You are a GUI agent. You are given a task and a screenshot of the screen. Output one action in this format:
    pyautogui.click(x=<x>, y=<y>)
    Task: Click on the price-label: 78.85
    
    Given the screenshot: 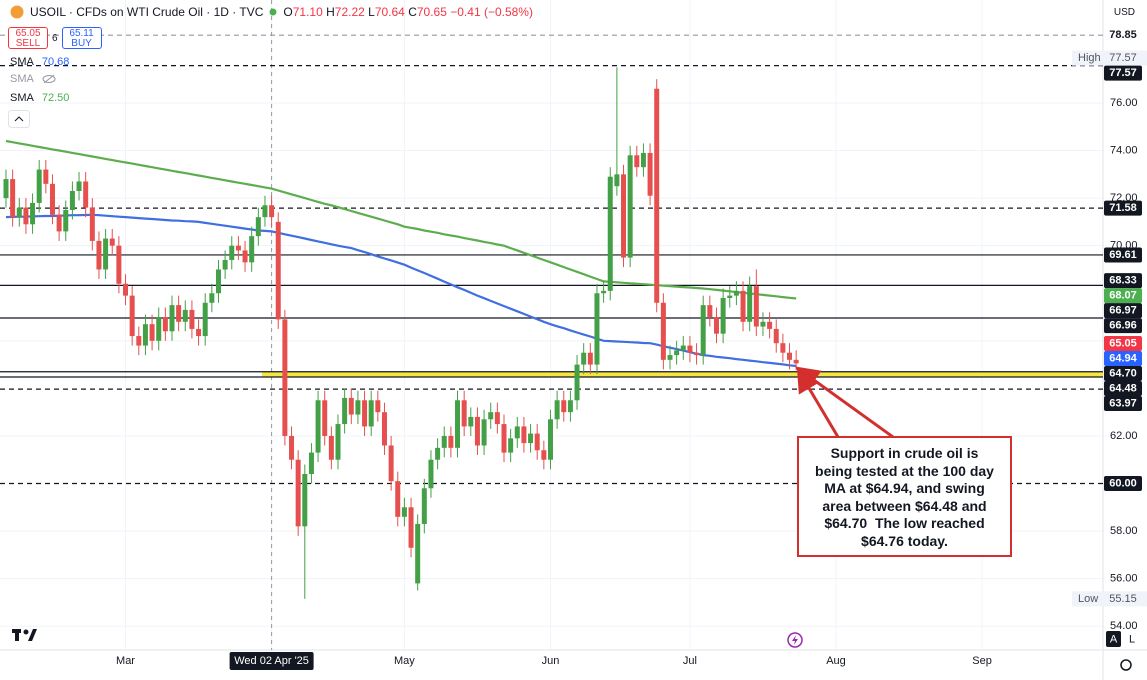 What is the action you would take?
    pyautogui.click(x=1123, y=35)
    